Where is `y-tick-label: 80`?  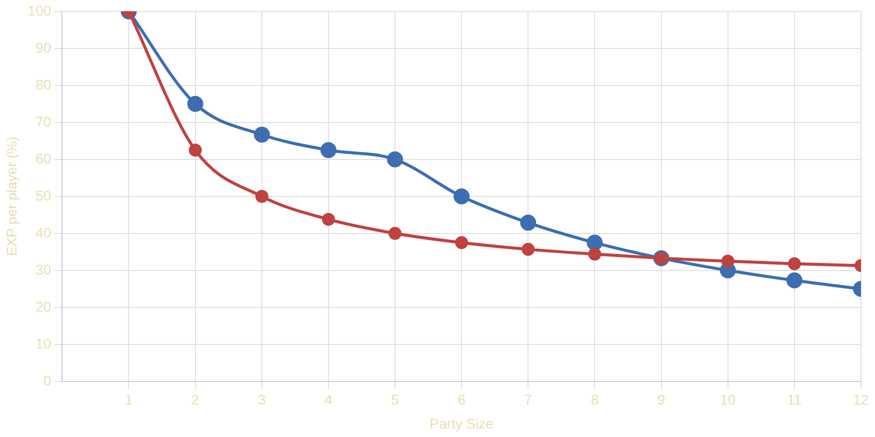 y-tick-label: 80 is located at coordinates (44, 84).